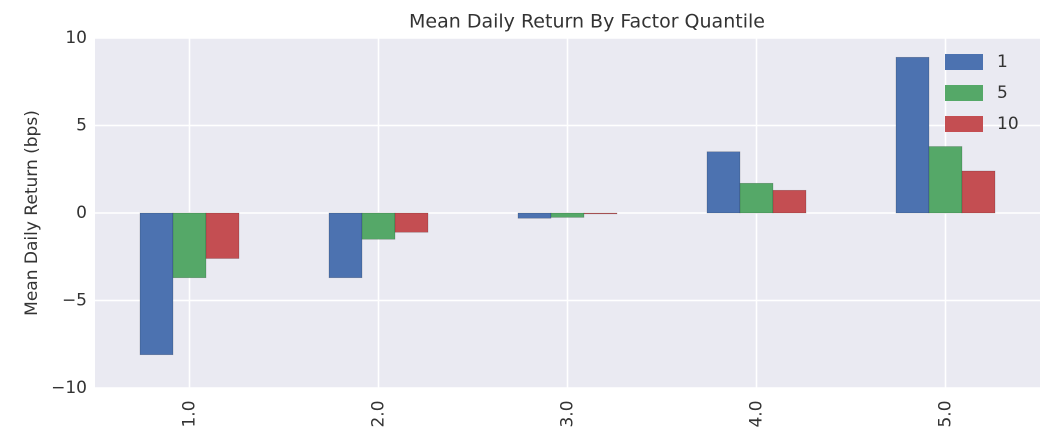 The image size is (1063, 433). I want to click on legend-label: 5, so click(1002, 93).